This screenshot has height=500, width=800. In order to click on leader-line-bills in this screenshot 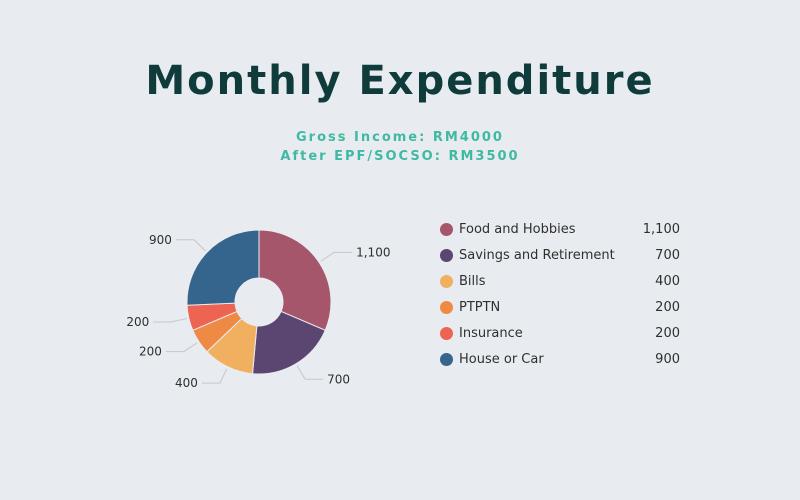, I will do `click(214, 376)`.